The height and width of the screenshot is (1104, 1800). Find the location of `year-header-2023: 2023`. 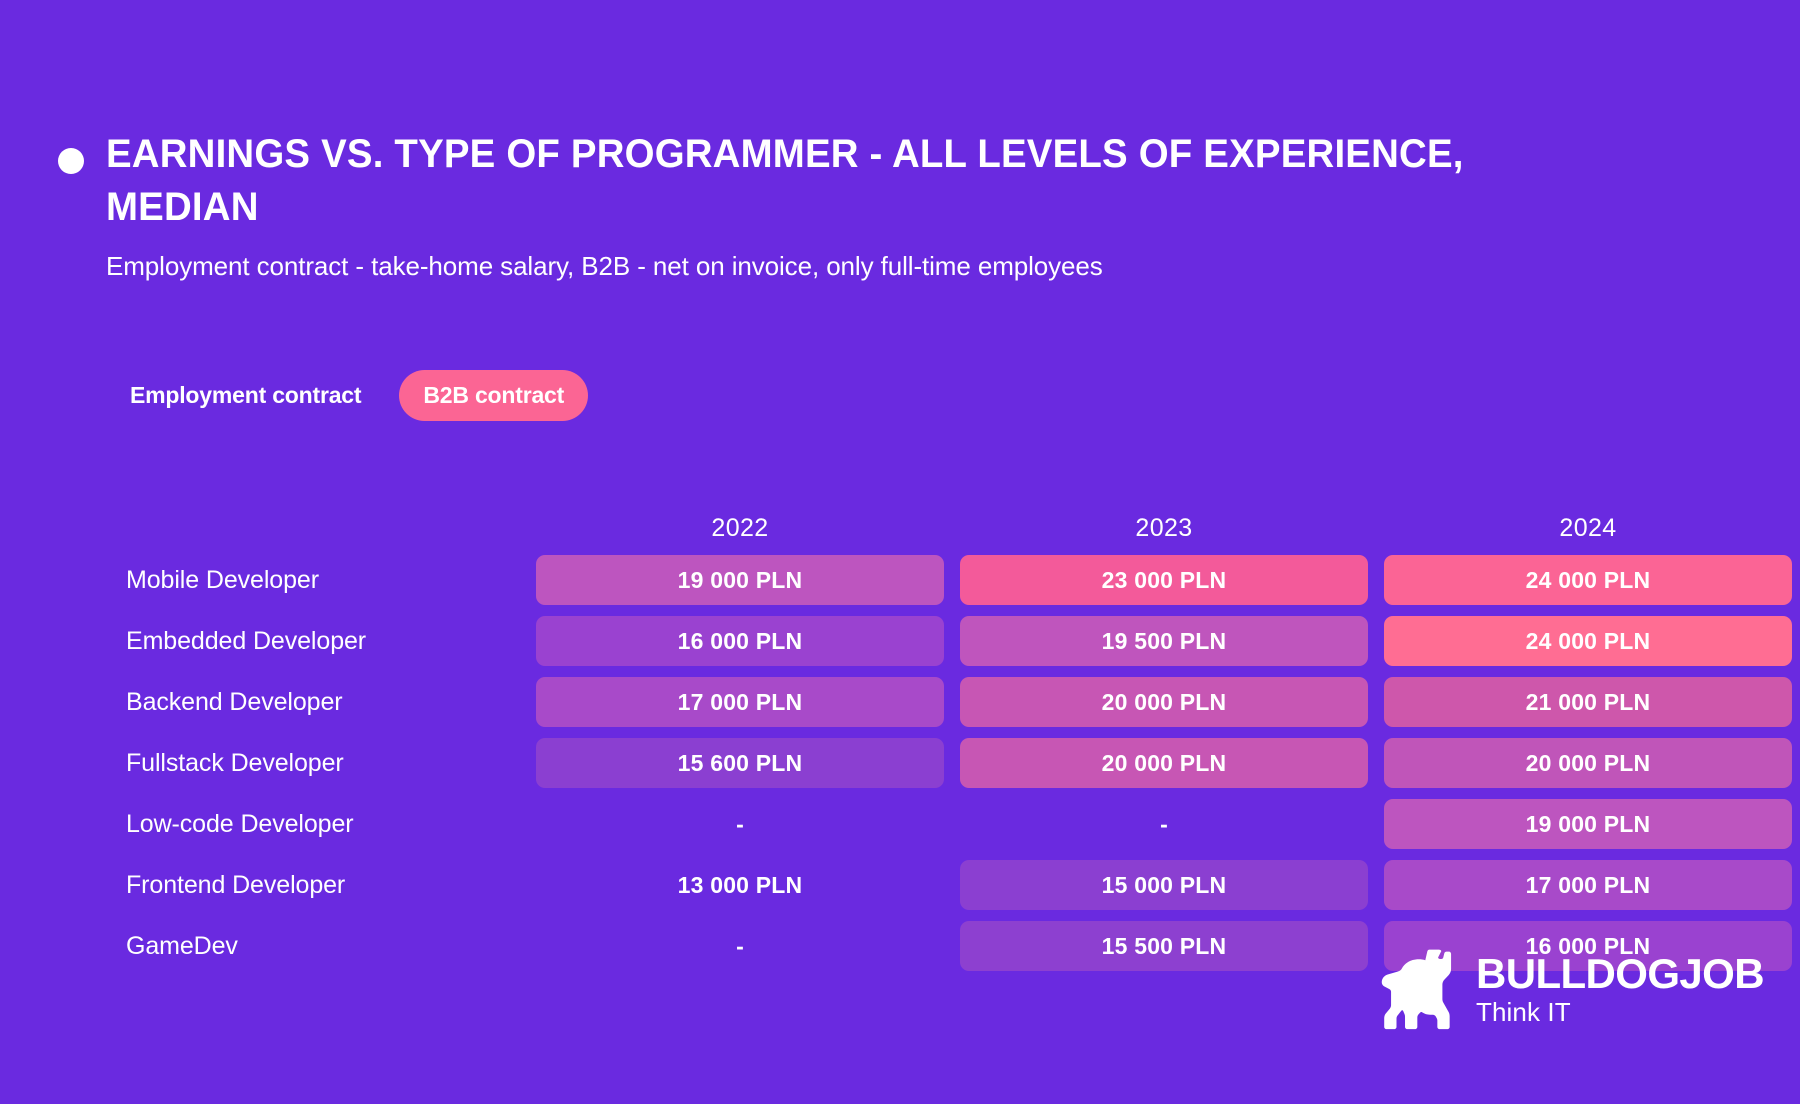

year-header-2023: 2023 is located at coordinates (1164, 528).